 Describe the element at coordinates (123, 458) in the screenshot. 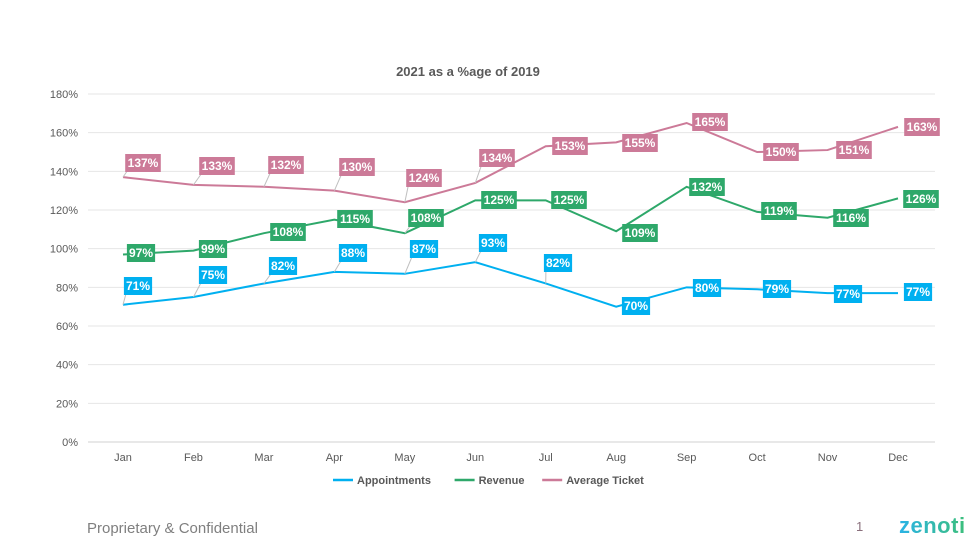

I see `x-tick-label: Jan` at that location.